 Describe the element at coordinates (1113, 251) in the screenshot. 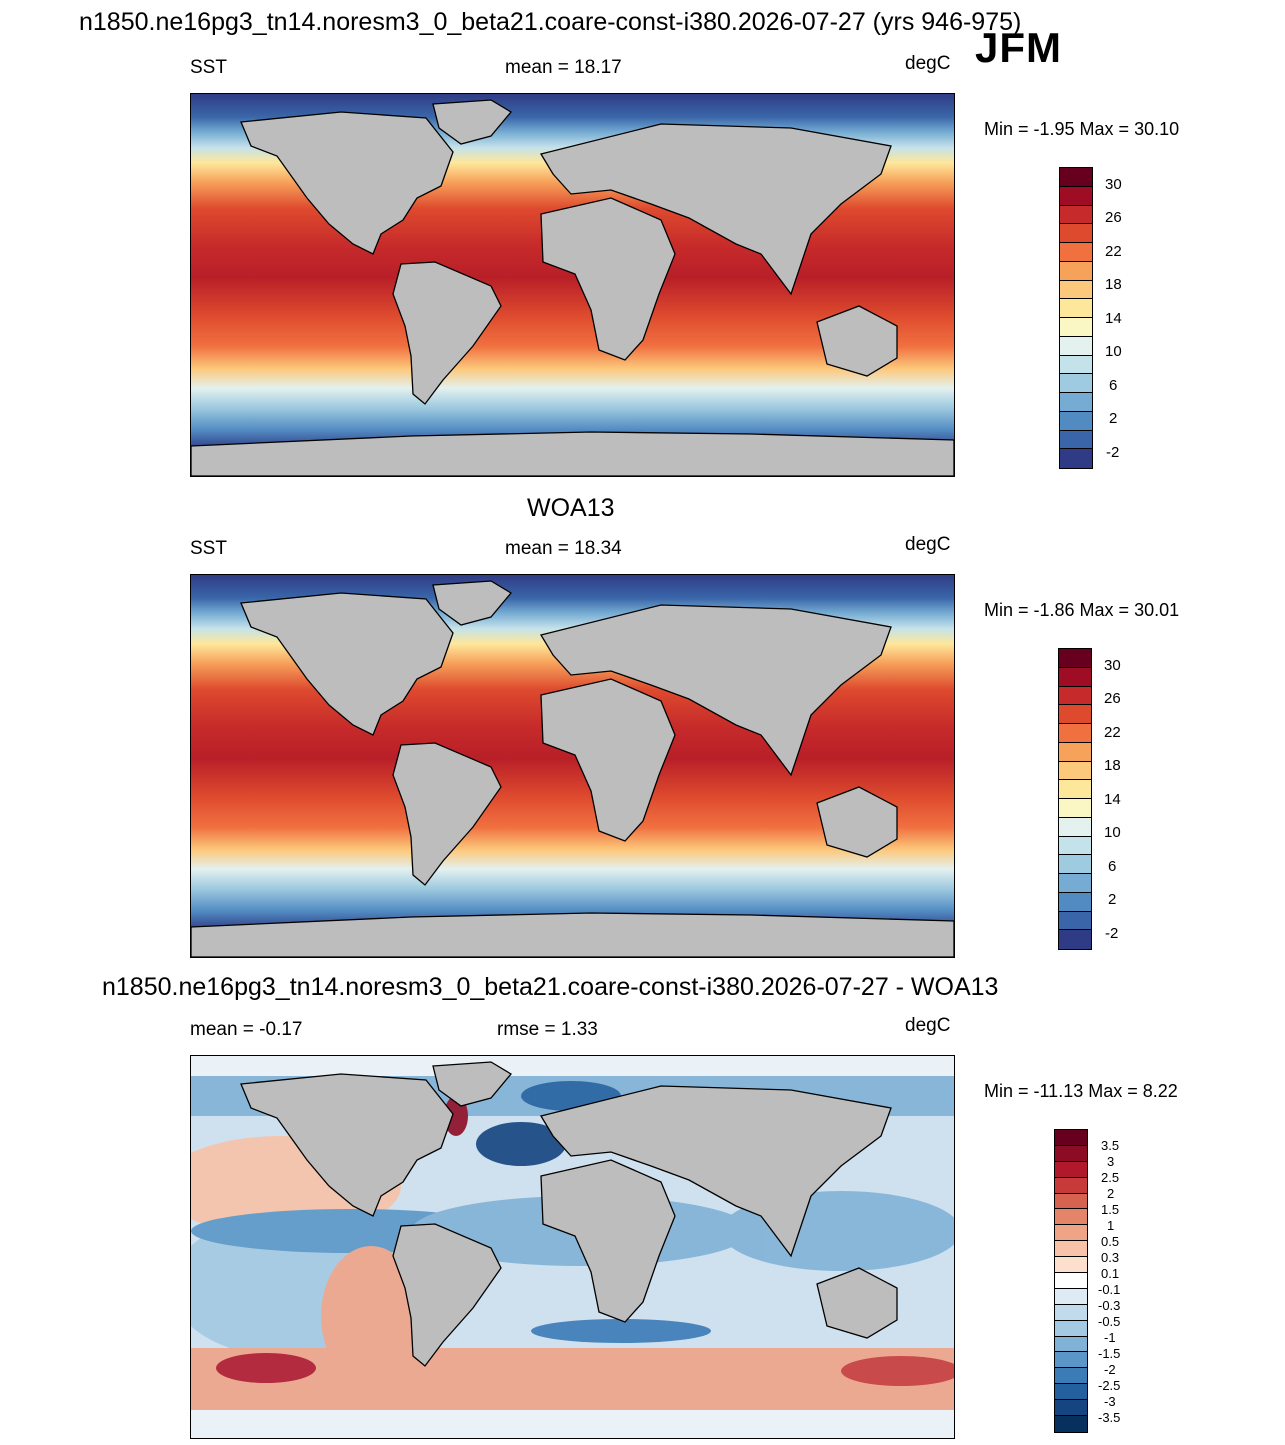

I see `panel1-cbar-tick: 22` at that location.